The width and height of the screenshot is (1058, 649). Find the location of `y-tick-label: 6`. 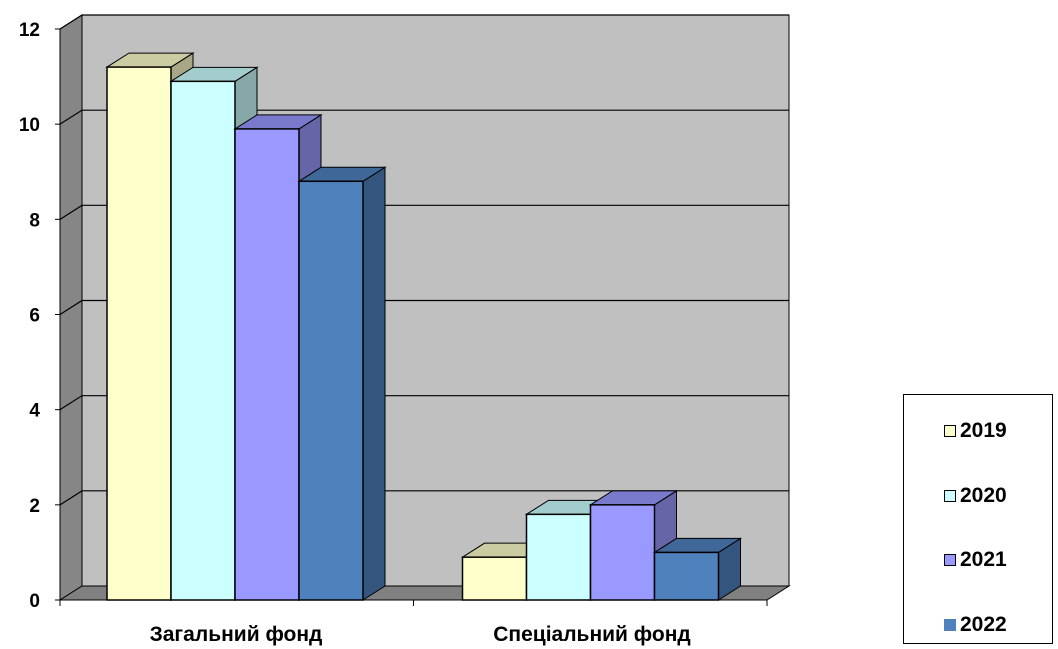

y-tick-label: 6 is located at coordinates (34, 316).